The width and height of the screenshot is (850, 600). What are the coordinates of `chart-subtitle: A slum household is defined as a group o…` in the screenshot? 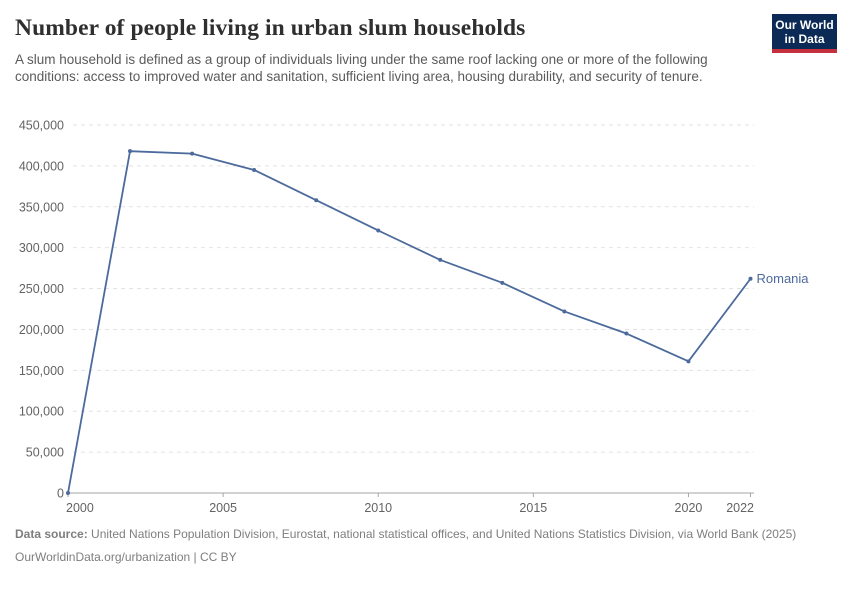 It's located at (361, 68).